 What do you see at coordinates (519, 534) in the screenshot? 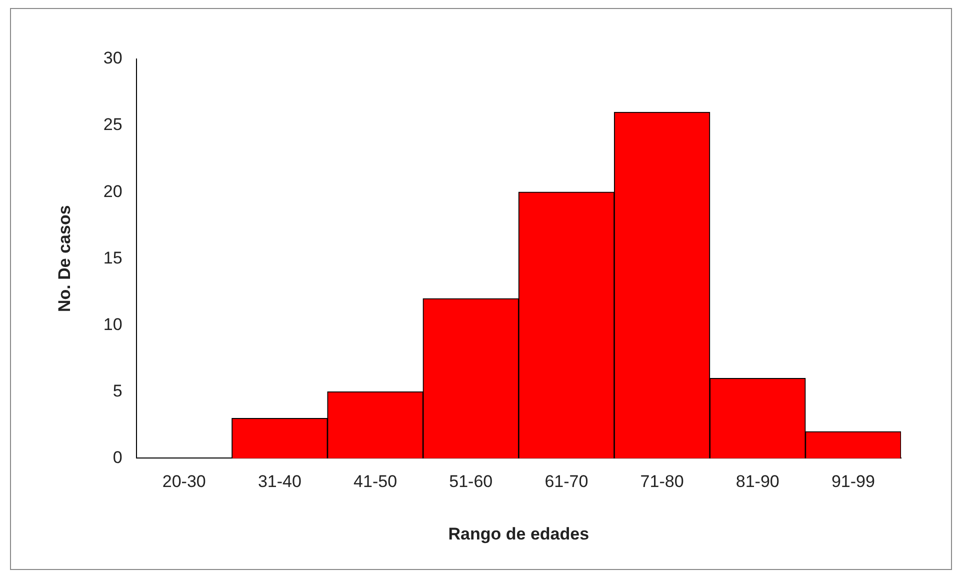
I see `x-axis-title: Rango de edades` at bounding box center [519, 534].